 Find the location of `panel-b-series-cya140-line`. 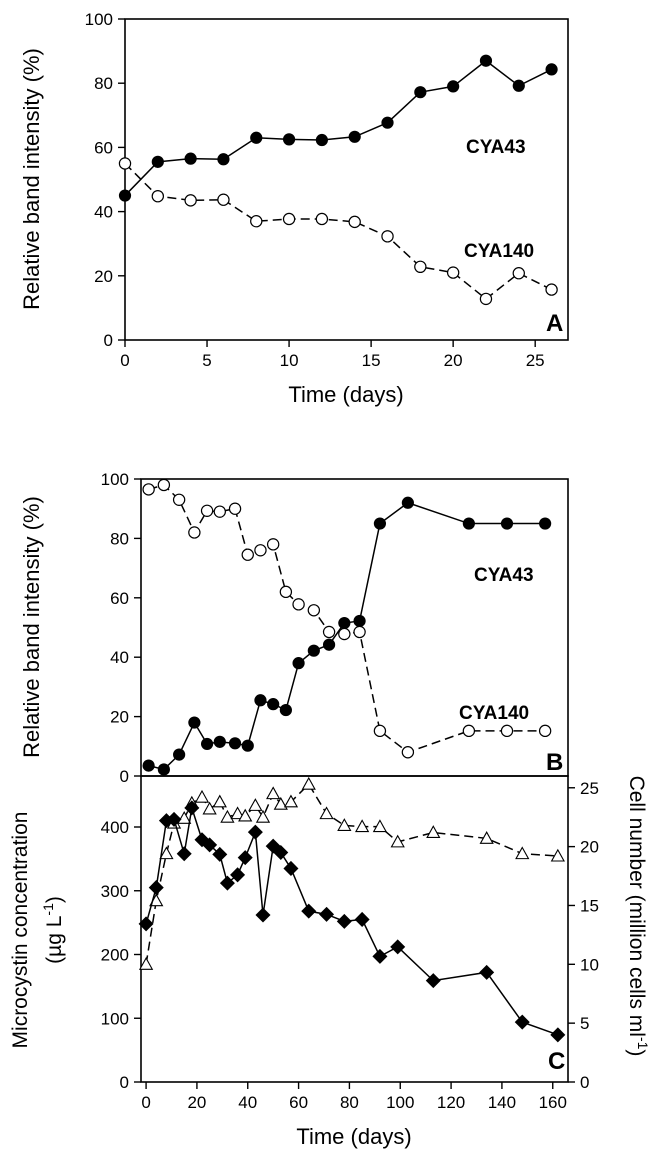

panel-b-series-cya140-line is located at coordinates (347, 619).